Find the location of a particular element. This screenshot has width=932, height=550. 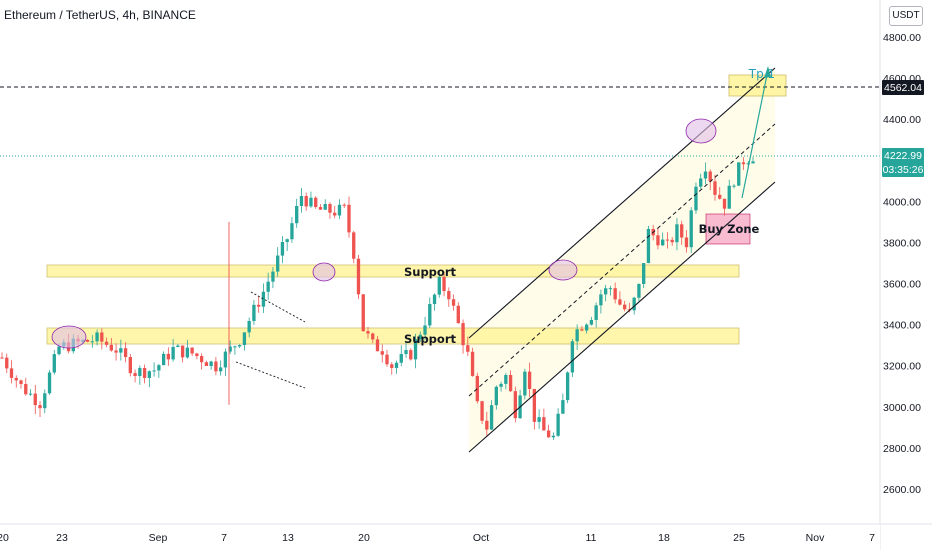

time-tick-7: 11 is located at coordinates (591, 538).